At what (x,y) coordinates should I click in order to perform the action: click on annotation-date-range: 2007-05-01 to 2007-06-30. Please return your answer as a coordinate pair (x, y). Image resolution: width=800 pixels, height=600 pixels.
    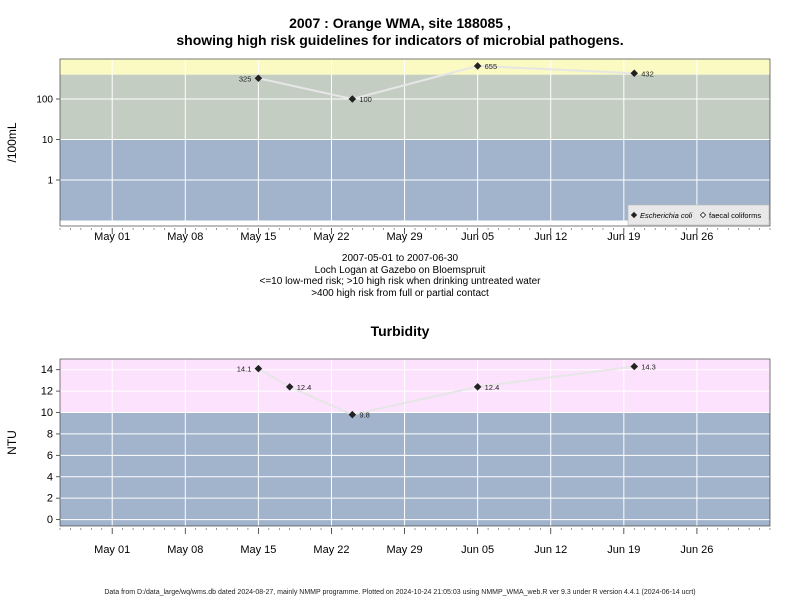
    Looking at the image, I should click on (400, 258).